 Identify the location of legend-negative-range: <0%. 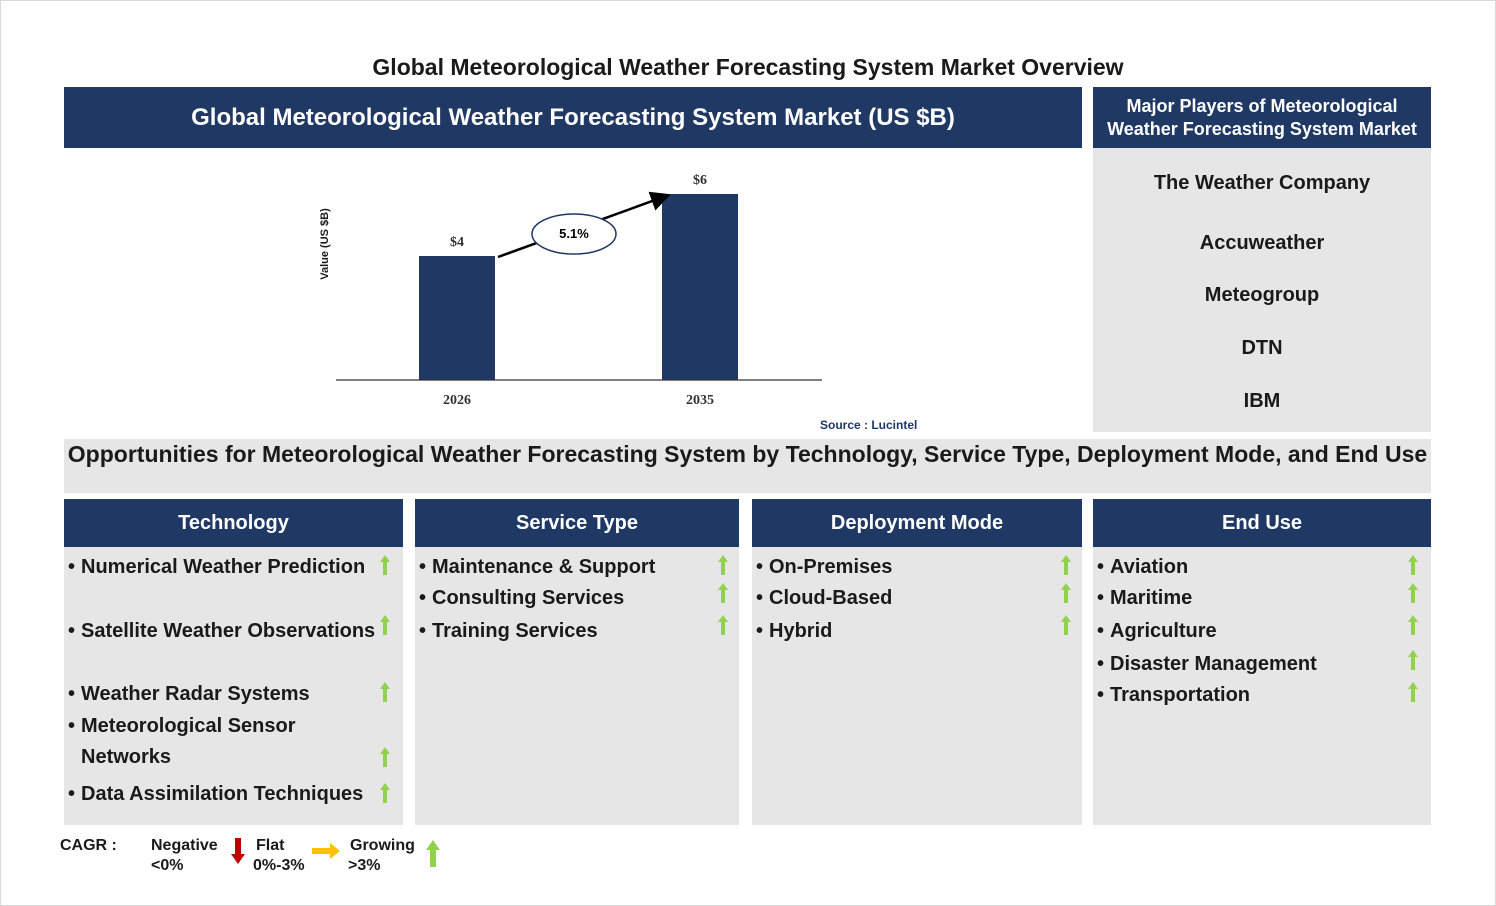
(167, 865).